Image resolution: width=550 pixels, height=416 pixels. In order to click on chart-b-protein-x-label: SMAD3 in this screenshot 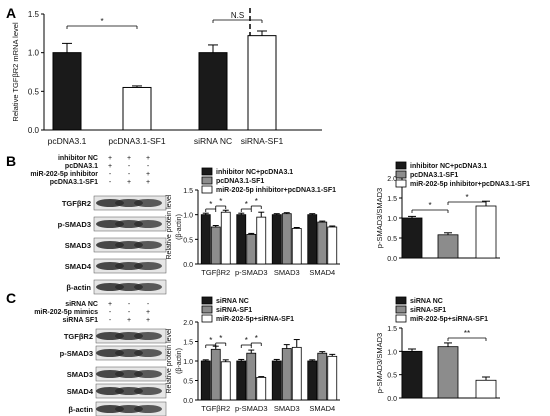, I will do `click(287, 272)`.